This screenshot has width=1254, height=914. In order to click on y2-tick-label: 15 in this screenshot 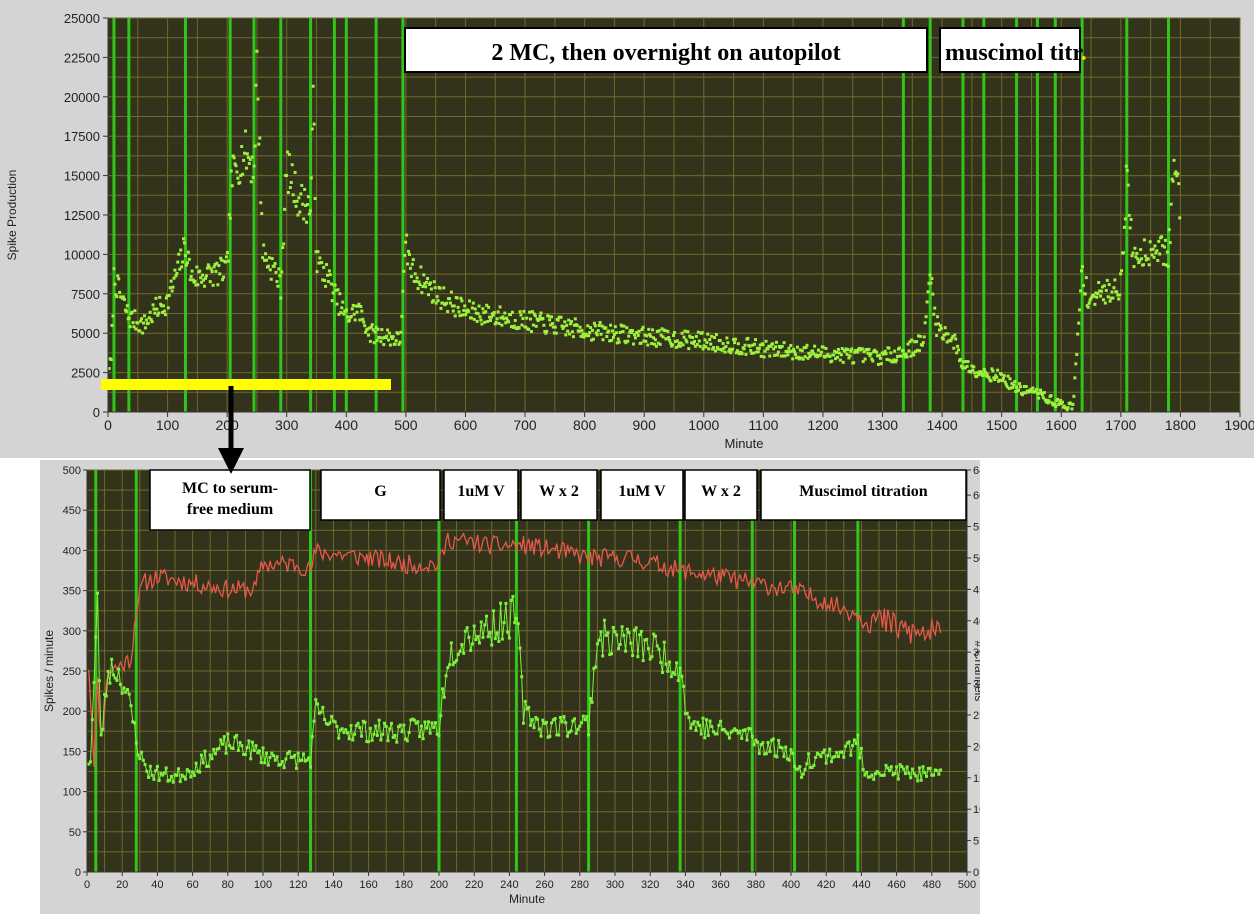, I will do `click(976, 779)`.